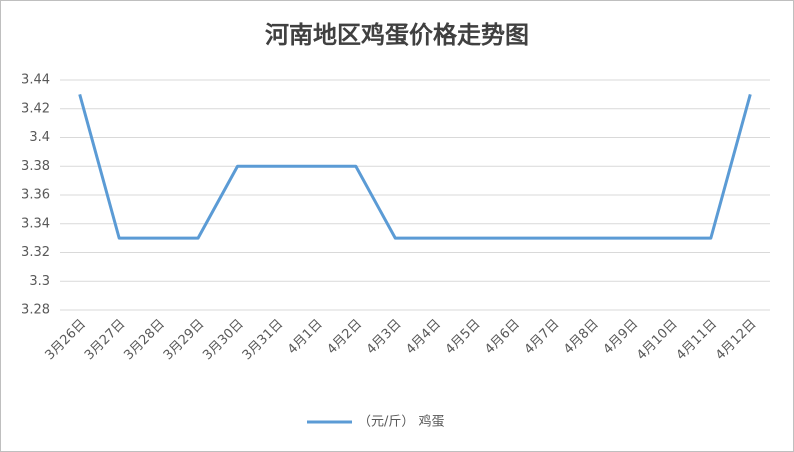 The height and width of the screenshot is (452, 794). What do you see at coordinates (39, 137) in the screenshot?
I see `y-tick-label: 3.4` at bounding box center [39, 137].